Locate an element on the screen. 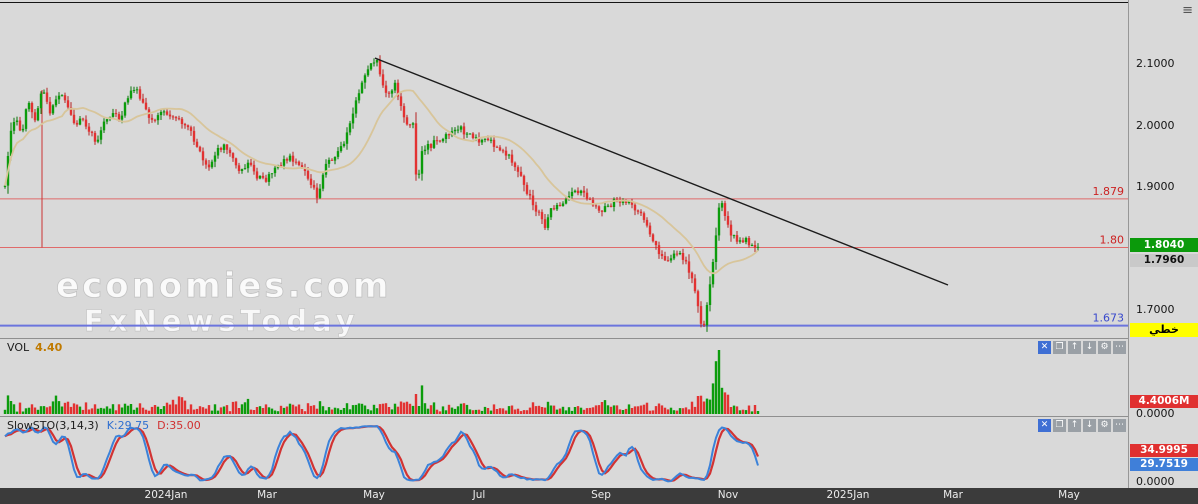  time-axis-label: Jul is located at coordinates (479, 495).